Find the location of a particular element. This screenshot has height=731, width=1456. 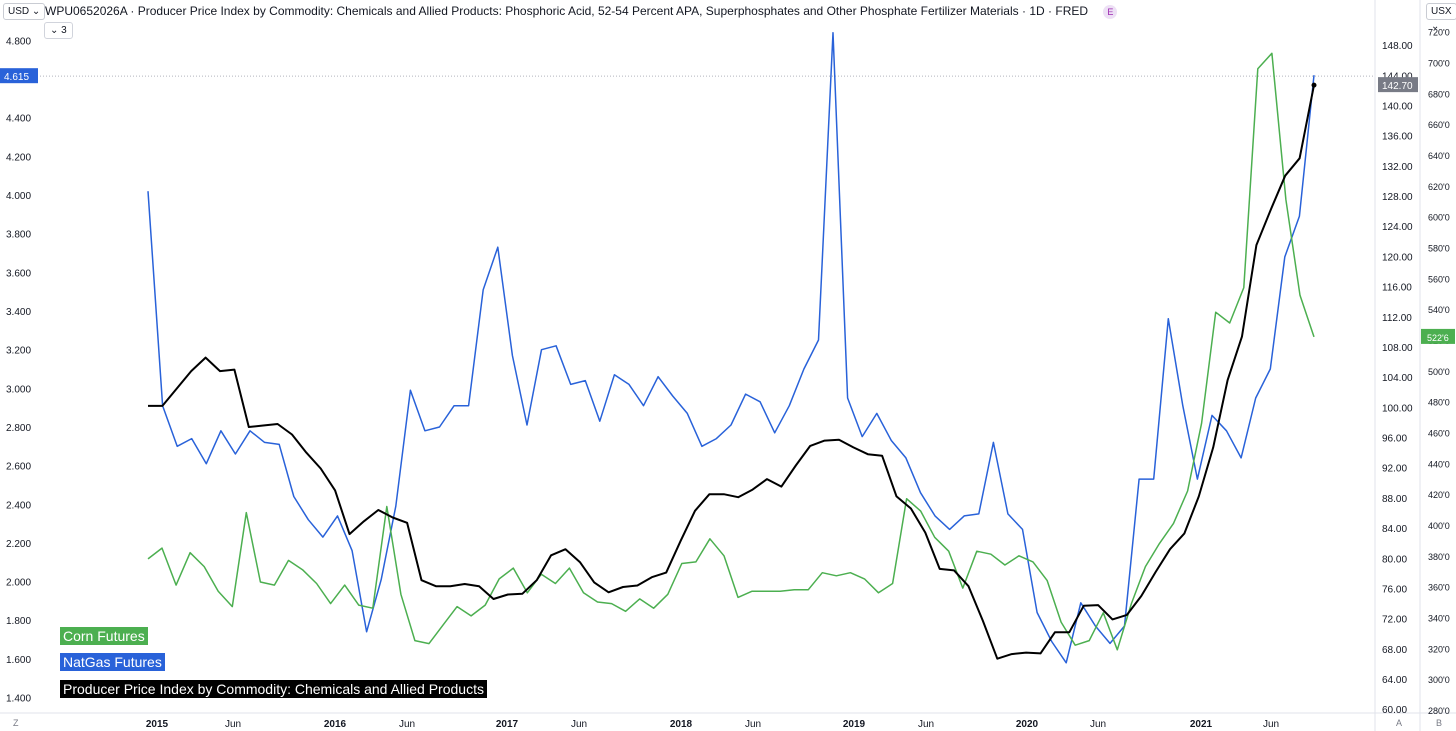

corn-axis-tick-label: 580'0 is located at coordinates (1439, 249).